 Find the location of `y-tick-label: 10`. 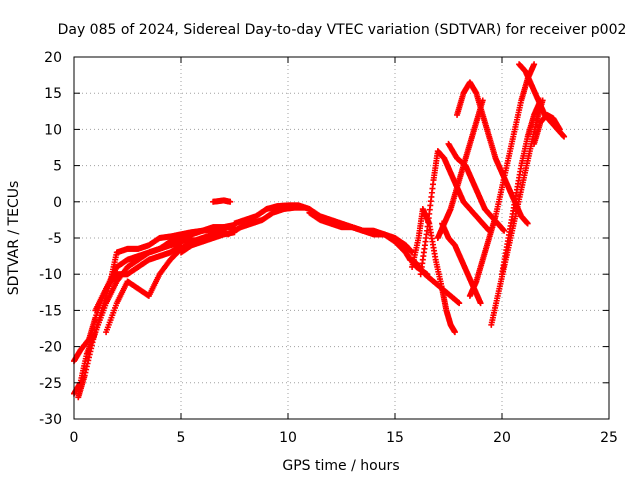

y-tick-label: 10 is located at coordinates (53, 130).